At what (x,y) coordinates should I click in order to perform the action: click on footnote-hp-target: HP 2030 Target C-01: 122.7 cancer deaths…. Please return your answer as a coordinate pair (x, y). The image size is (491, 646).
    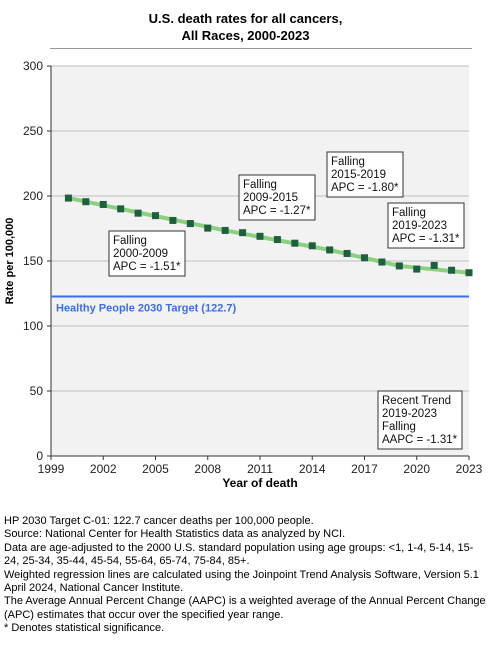
    Looking at the image, I should click on (159, 521).